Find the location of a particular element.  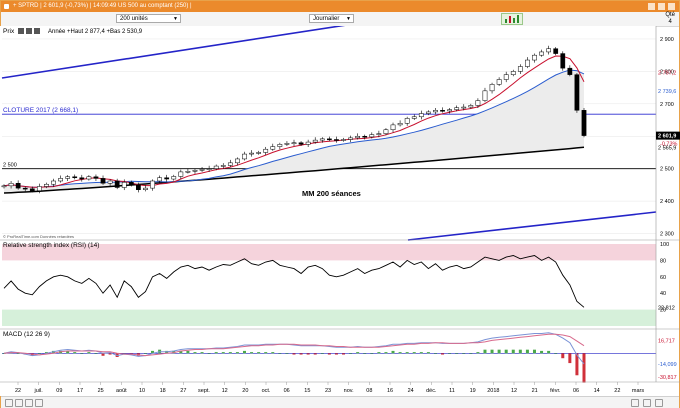

units-select: 200 unités ▼ is located at coordinates (148, 18).